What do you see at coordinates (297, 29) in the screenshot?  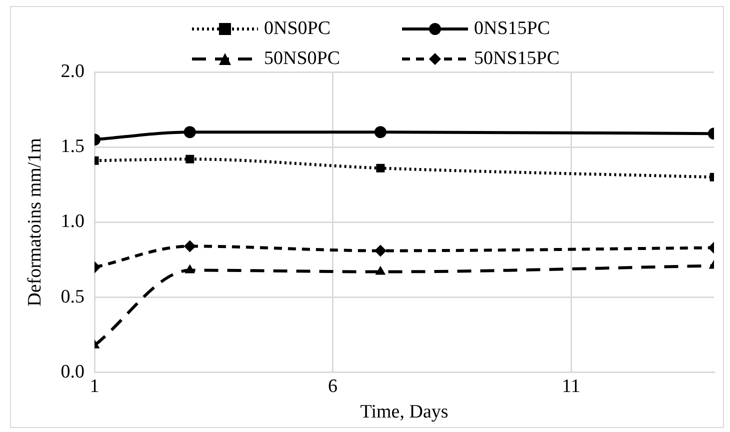 I see `legend-label: 0NS0PC` at bounding box center [297, 29].